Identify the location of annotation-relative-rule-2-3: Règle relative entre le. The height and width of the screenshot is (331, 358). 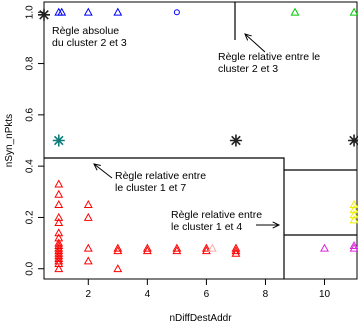
(269, 57).